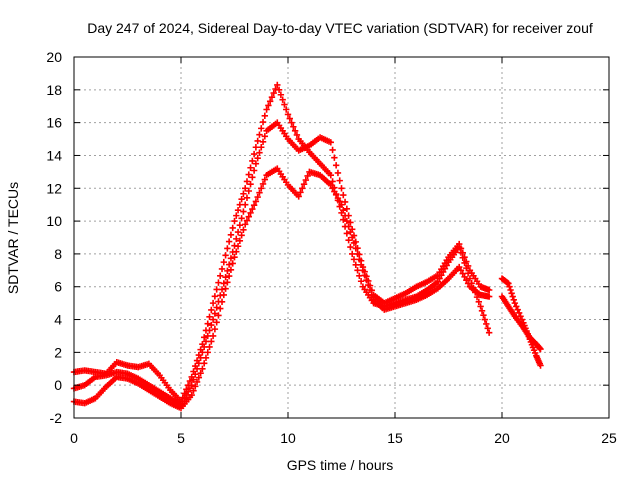 This screenshot has width=640, height=480. What do you see at coordinates (58, 352) in the screenshot?
I see `y-tick-label: 2` at bounding box center [58, 352].